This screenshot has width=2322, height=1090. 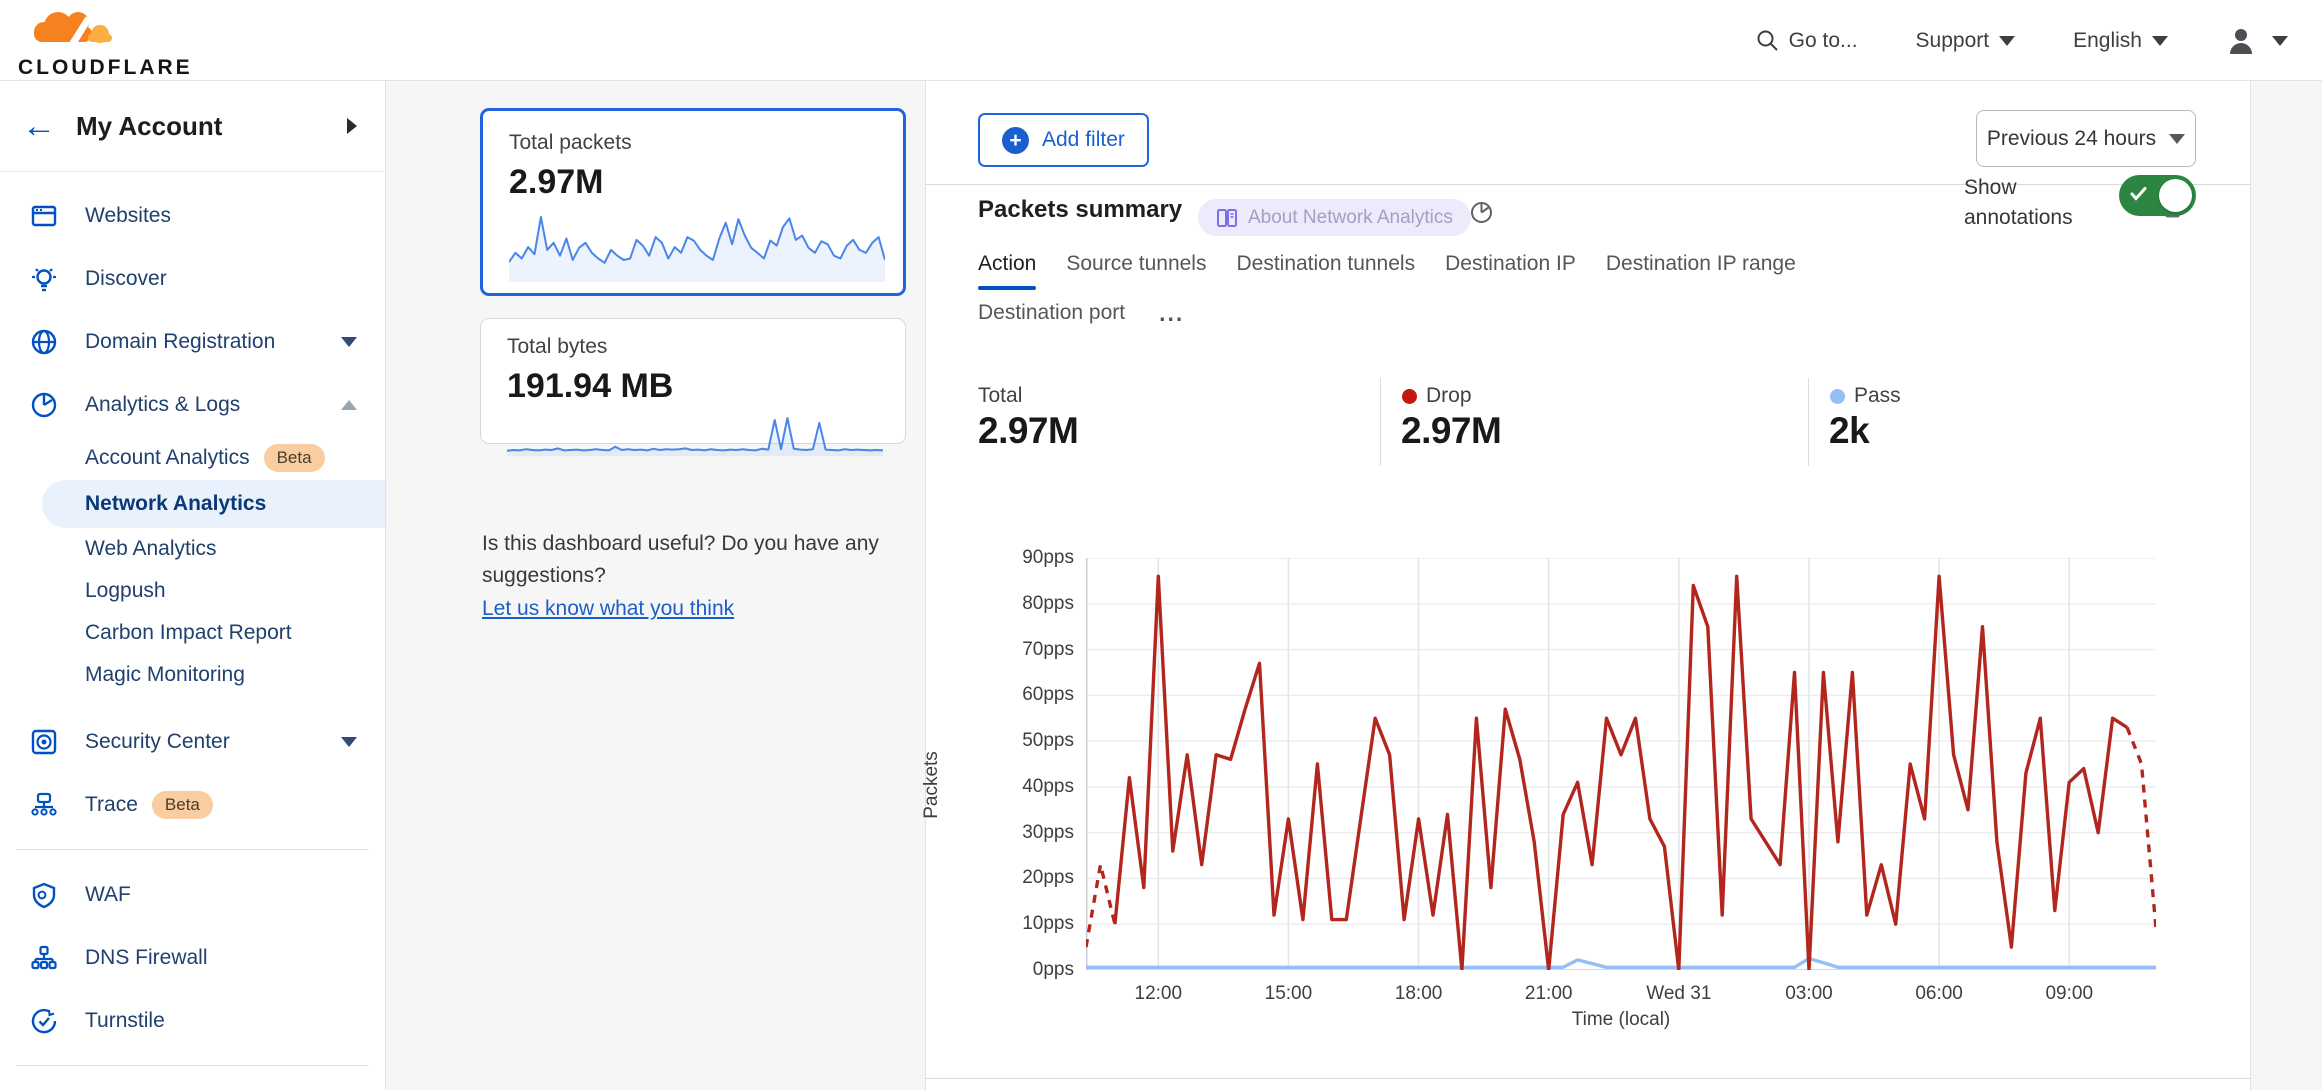 I want to click on time-range-label: Previous 24 hours, so click(x=2071, y=138).